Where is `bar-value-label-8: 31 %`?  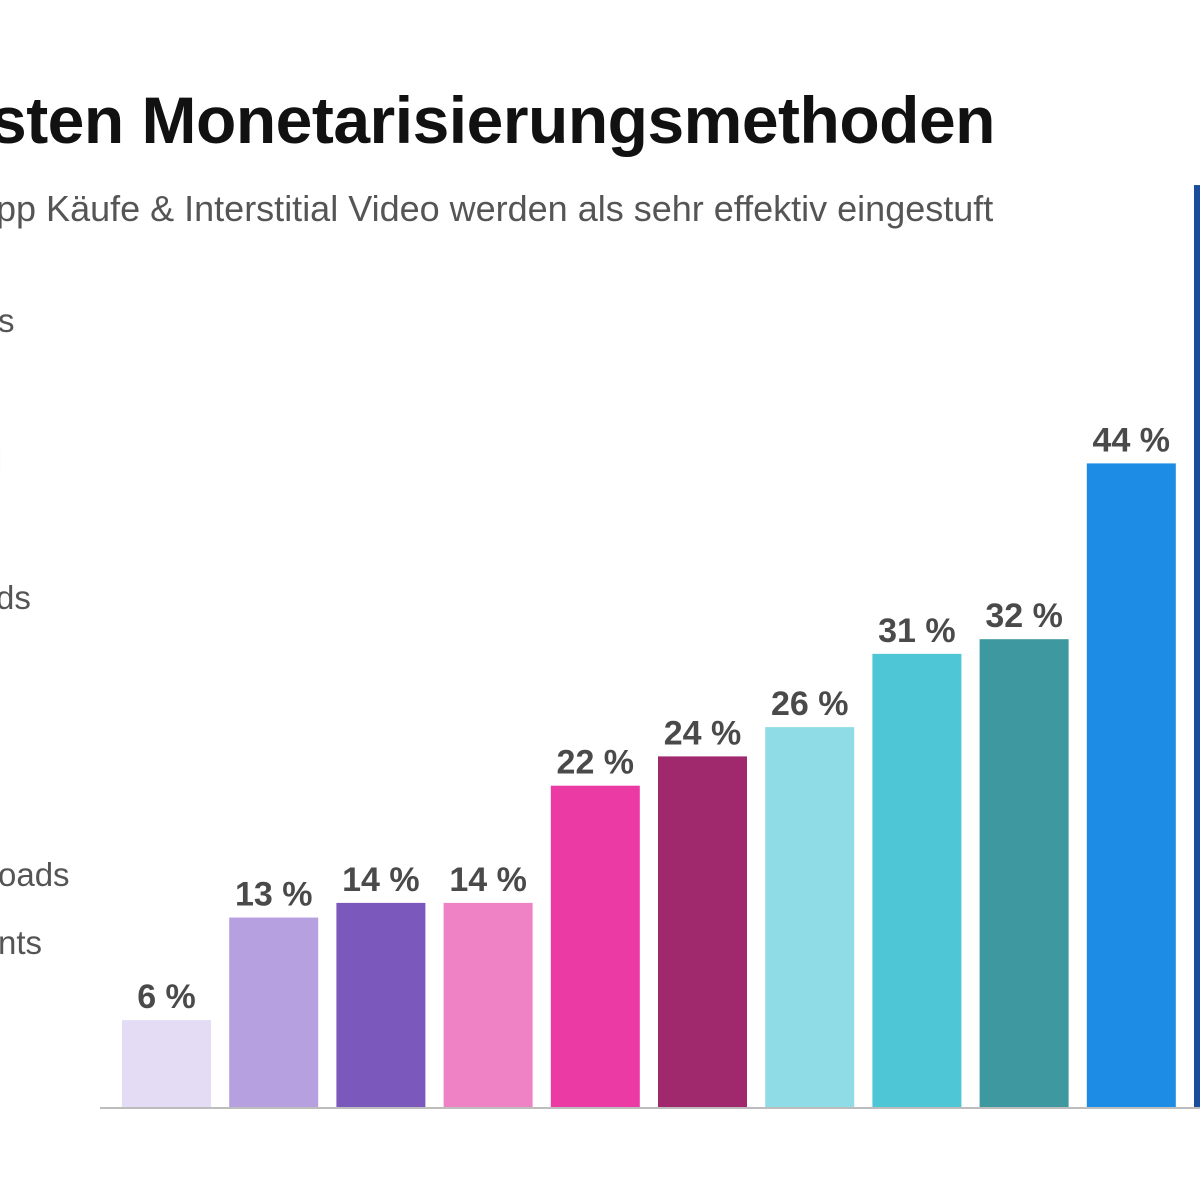
bar-value-label-8: 31 % is located at coordinates (917, 631).